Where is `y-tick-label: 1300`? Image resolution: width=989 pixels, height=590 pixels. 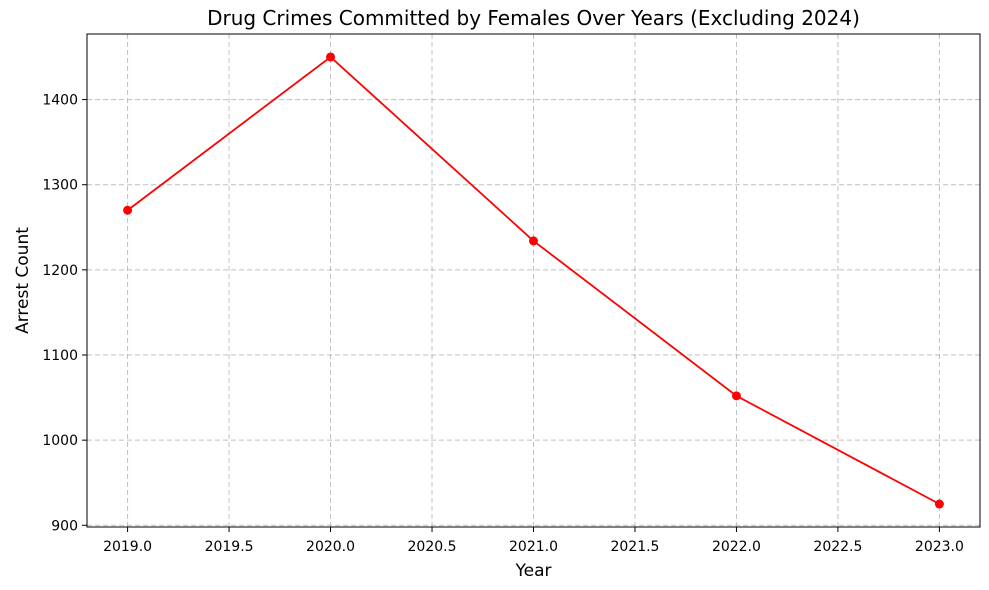 y-tick-label: 1300 is located at coordinates (60, 186).